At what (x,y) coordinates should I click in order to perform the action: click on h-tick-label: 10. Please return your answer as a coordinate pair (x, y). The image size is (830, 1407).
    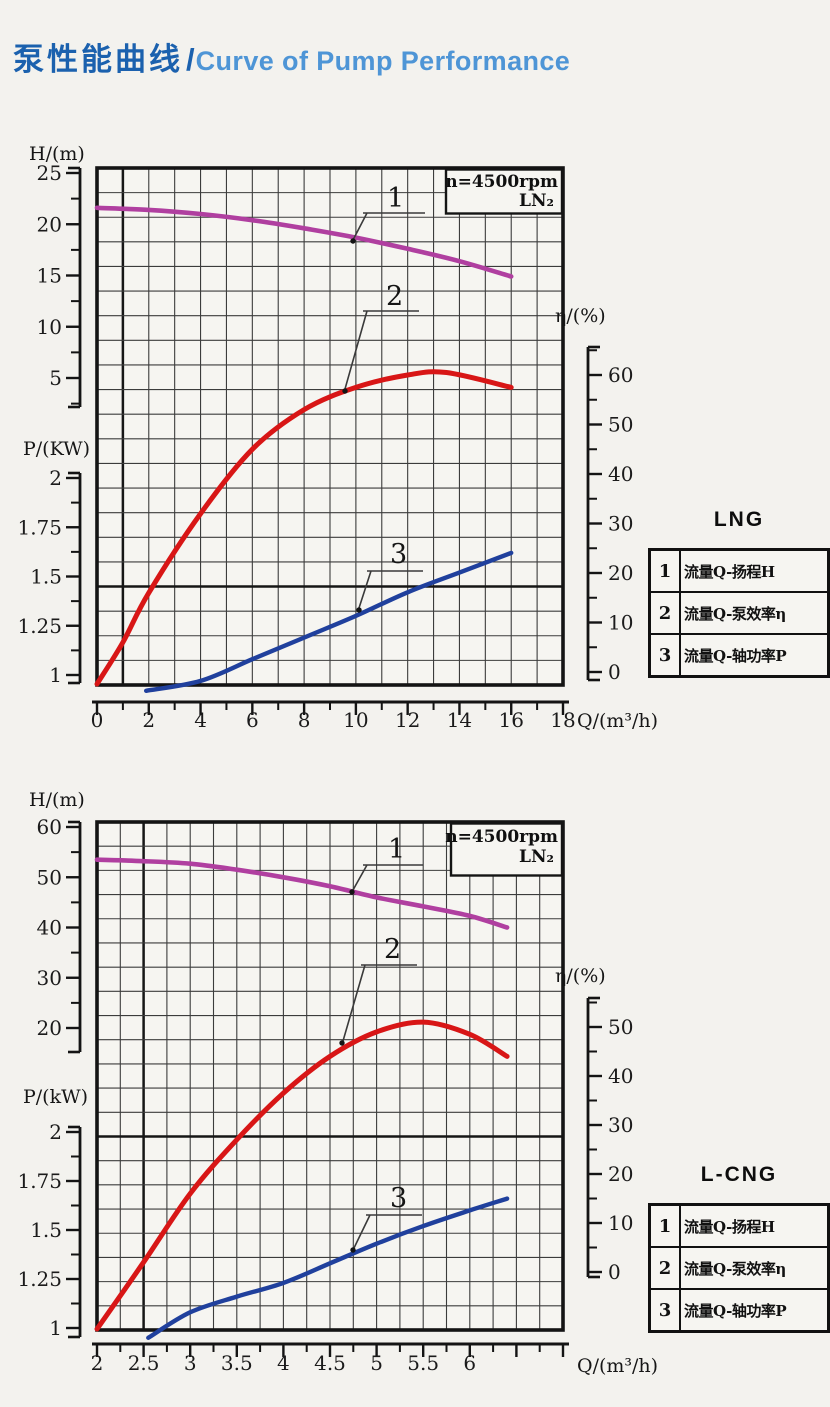
    Looking at the image, I should click on (49, 327).